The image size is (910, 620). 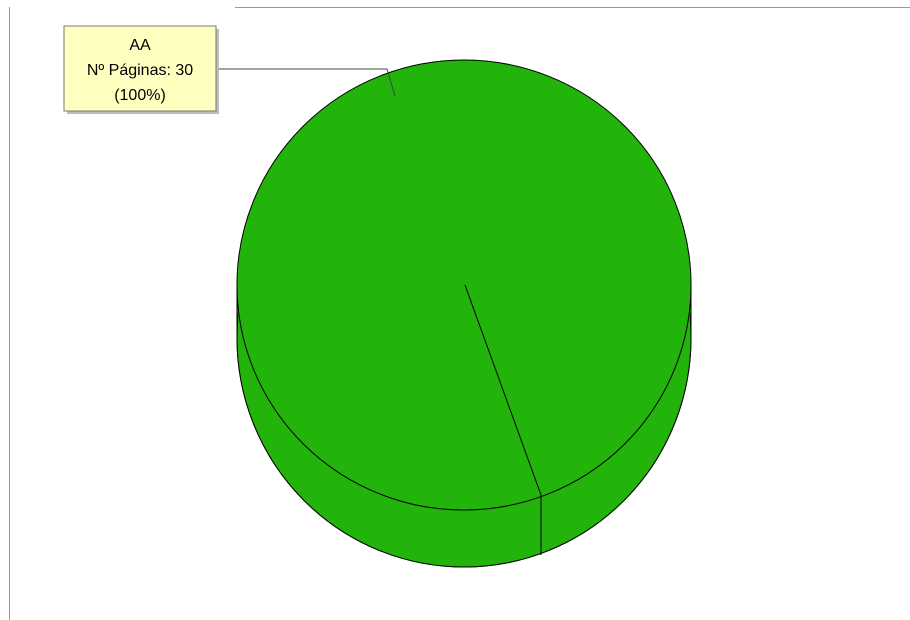 I want to click on data-label-value: Nº Páginas: 30, so click(x=140, y=70).